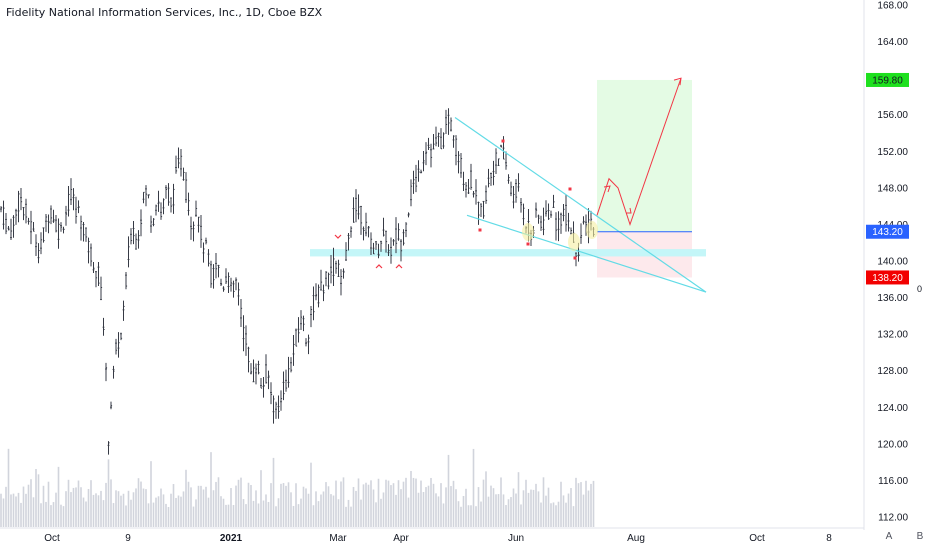 Image resolution: width=932 pixels, height=550 pixels. What do you see at coordinates (508, 253) in the screenshot?
I see `support-zone` at bounding box center [508, 253].